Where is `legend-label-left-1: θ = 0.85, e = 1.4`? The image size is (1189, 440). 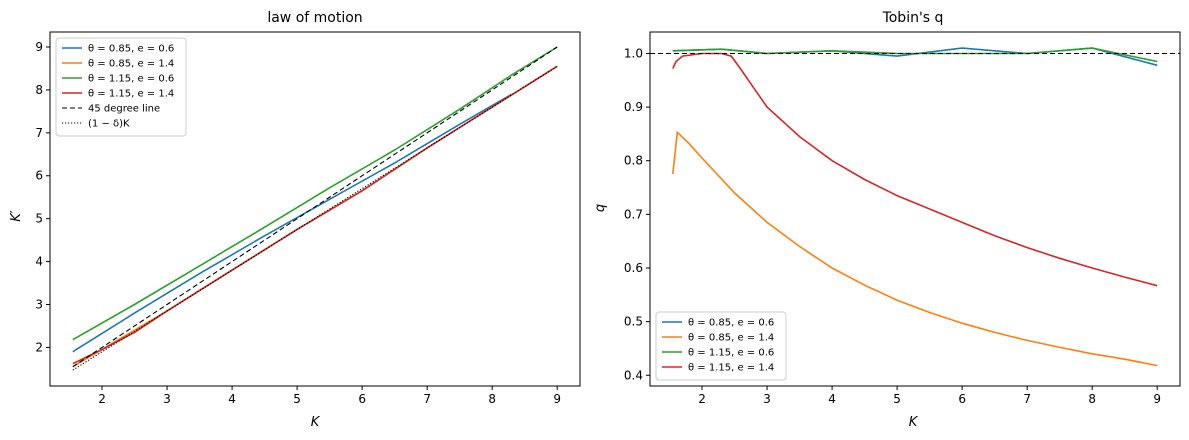 legend-label-left-1: θ = 0.85, e = 1.4 is located at coordinates (131, 64).